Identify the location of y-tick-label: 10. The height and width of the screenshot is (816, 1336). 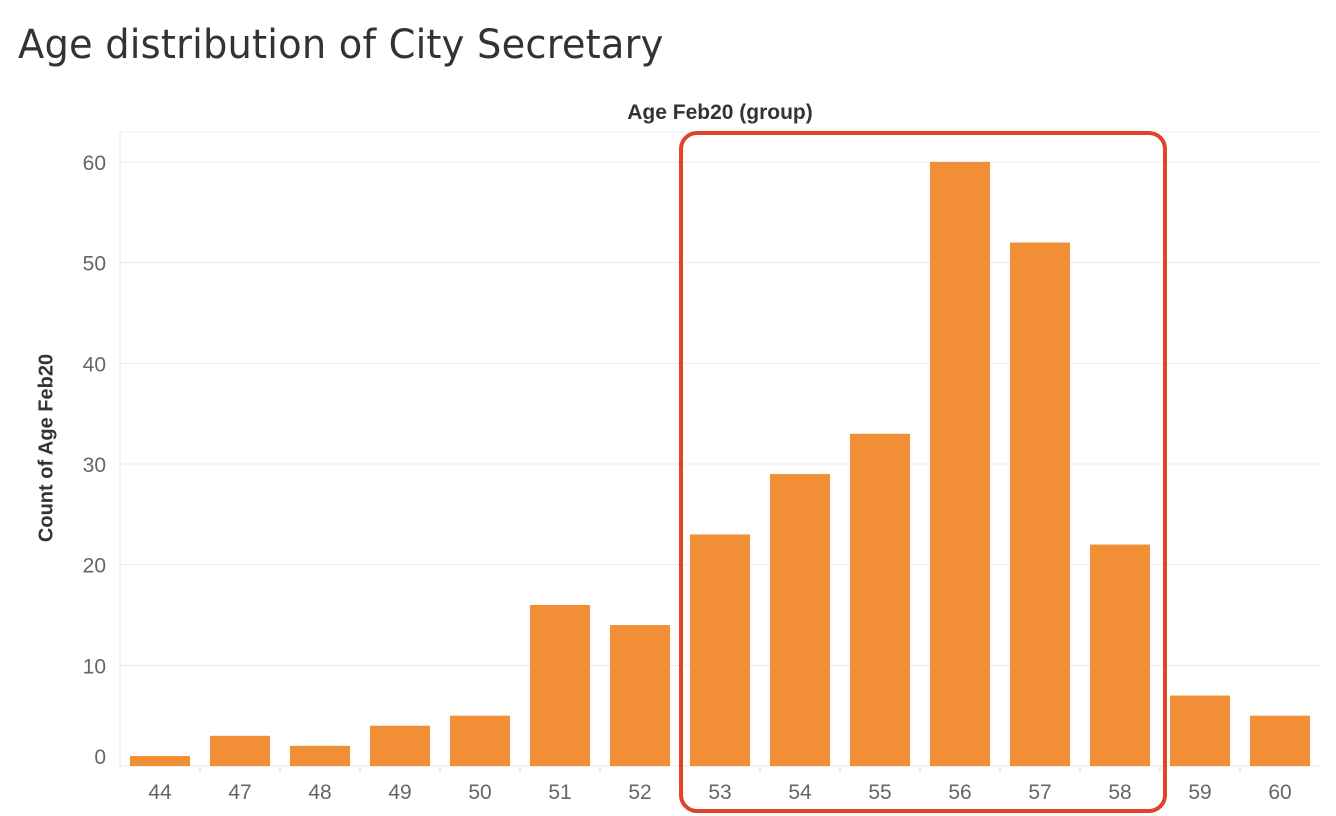
(94, 666).